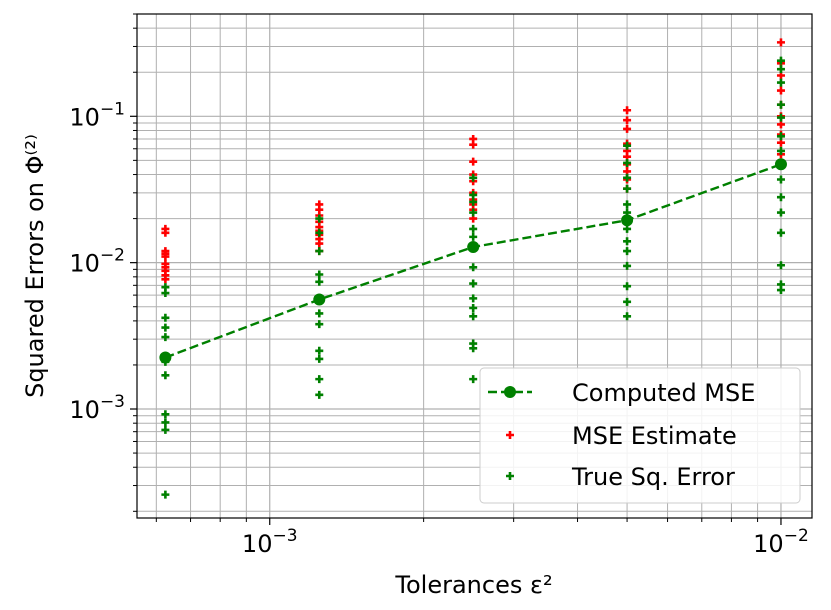  I want to click on y-tick-label-exponent: −1, so click(112, 109).